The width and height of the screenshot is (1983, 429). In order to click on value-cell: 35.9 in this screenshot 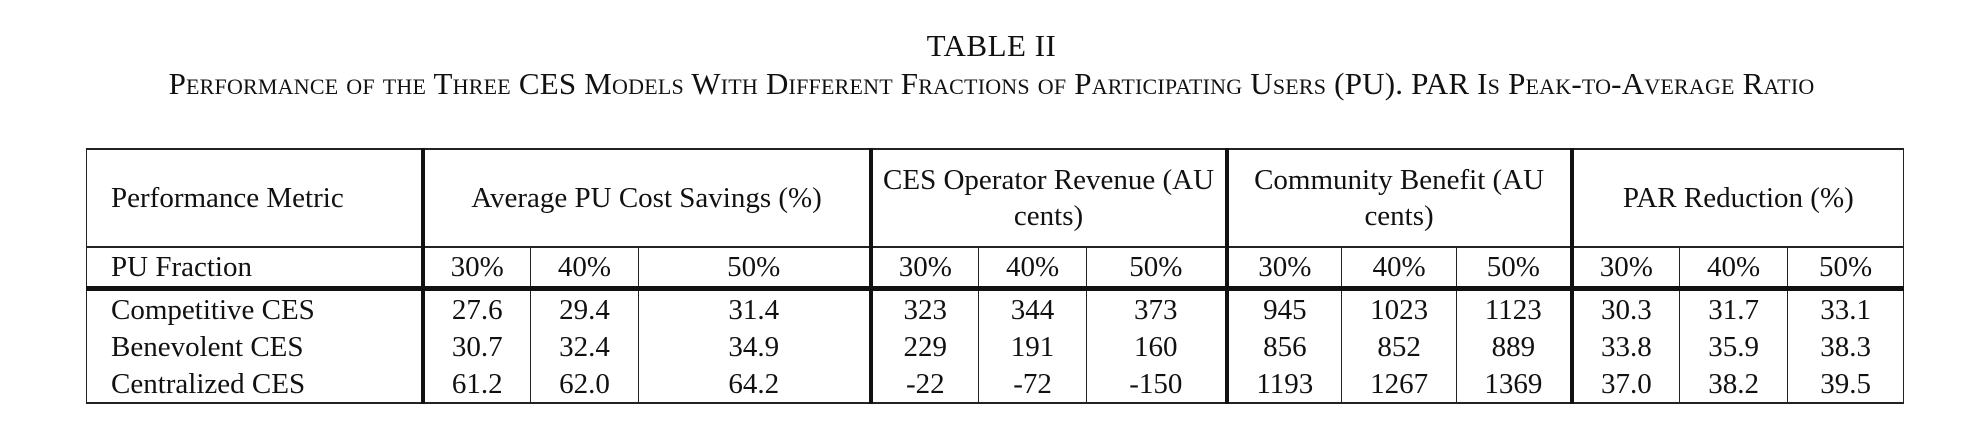, I will do `click(1734, 346)`.